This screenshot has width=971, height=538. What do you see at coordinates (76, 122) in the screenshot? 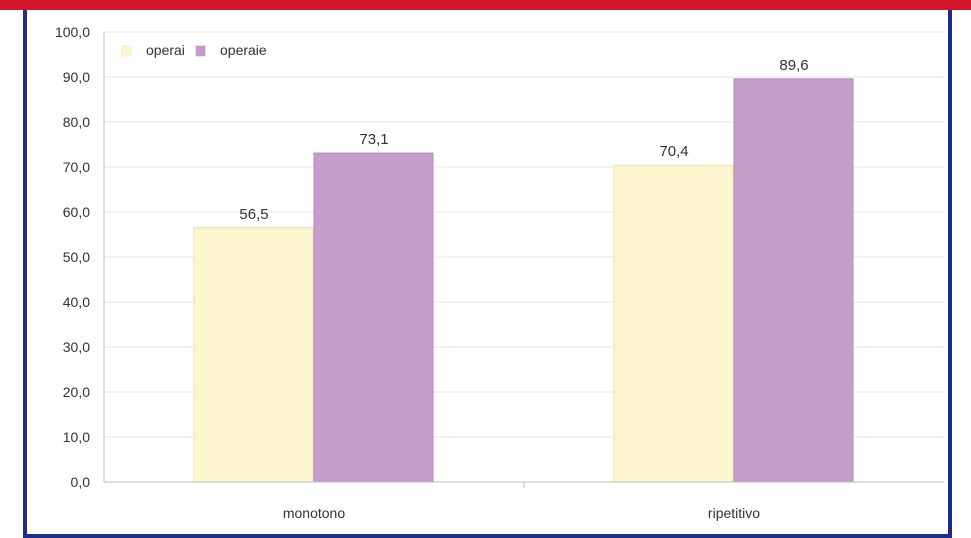
I see `y-tick-label-8: 80,0` at bounding box center [76, 122].